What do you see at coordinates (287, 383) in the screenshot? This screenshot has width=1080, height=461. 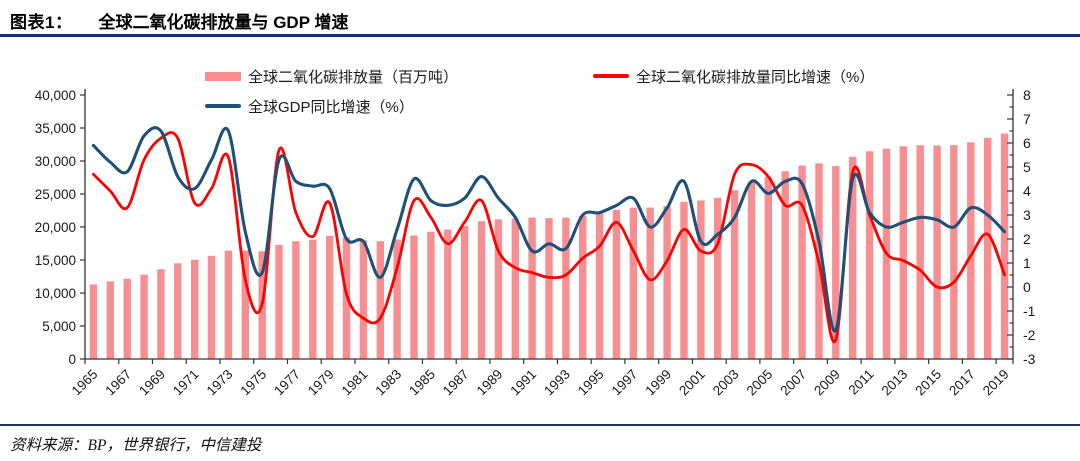 I see `x-axis-tick-label: 1977` at bounding box center [287, 383].